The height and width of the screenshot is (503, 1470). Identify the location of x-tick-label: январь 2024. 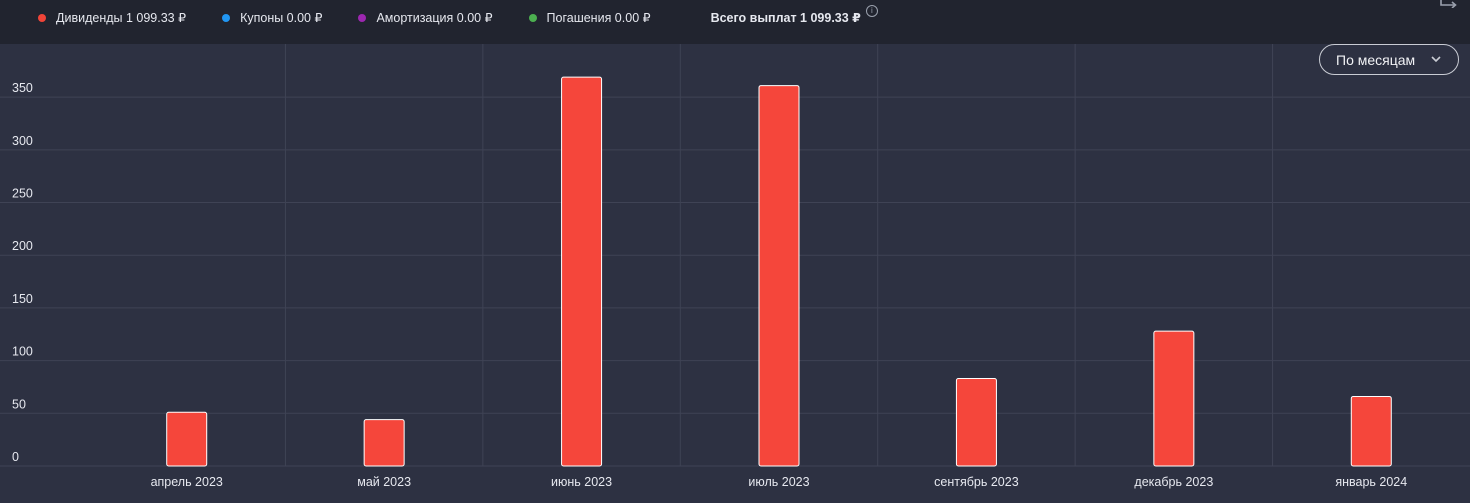
(1371, 482).